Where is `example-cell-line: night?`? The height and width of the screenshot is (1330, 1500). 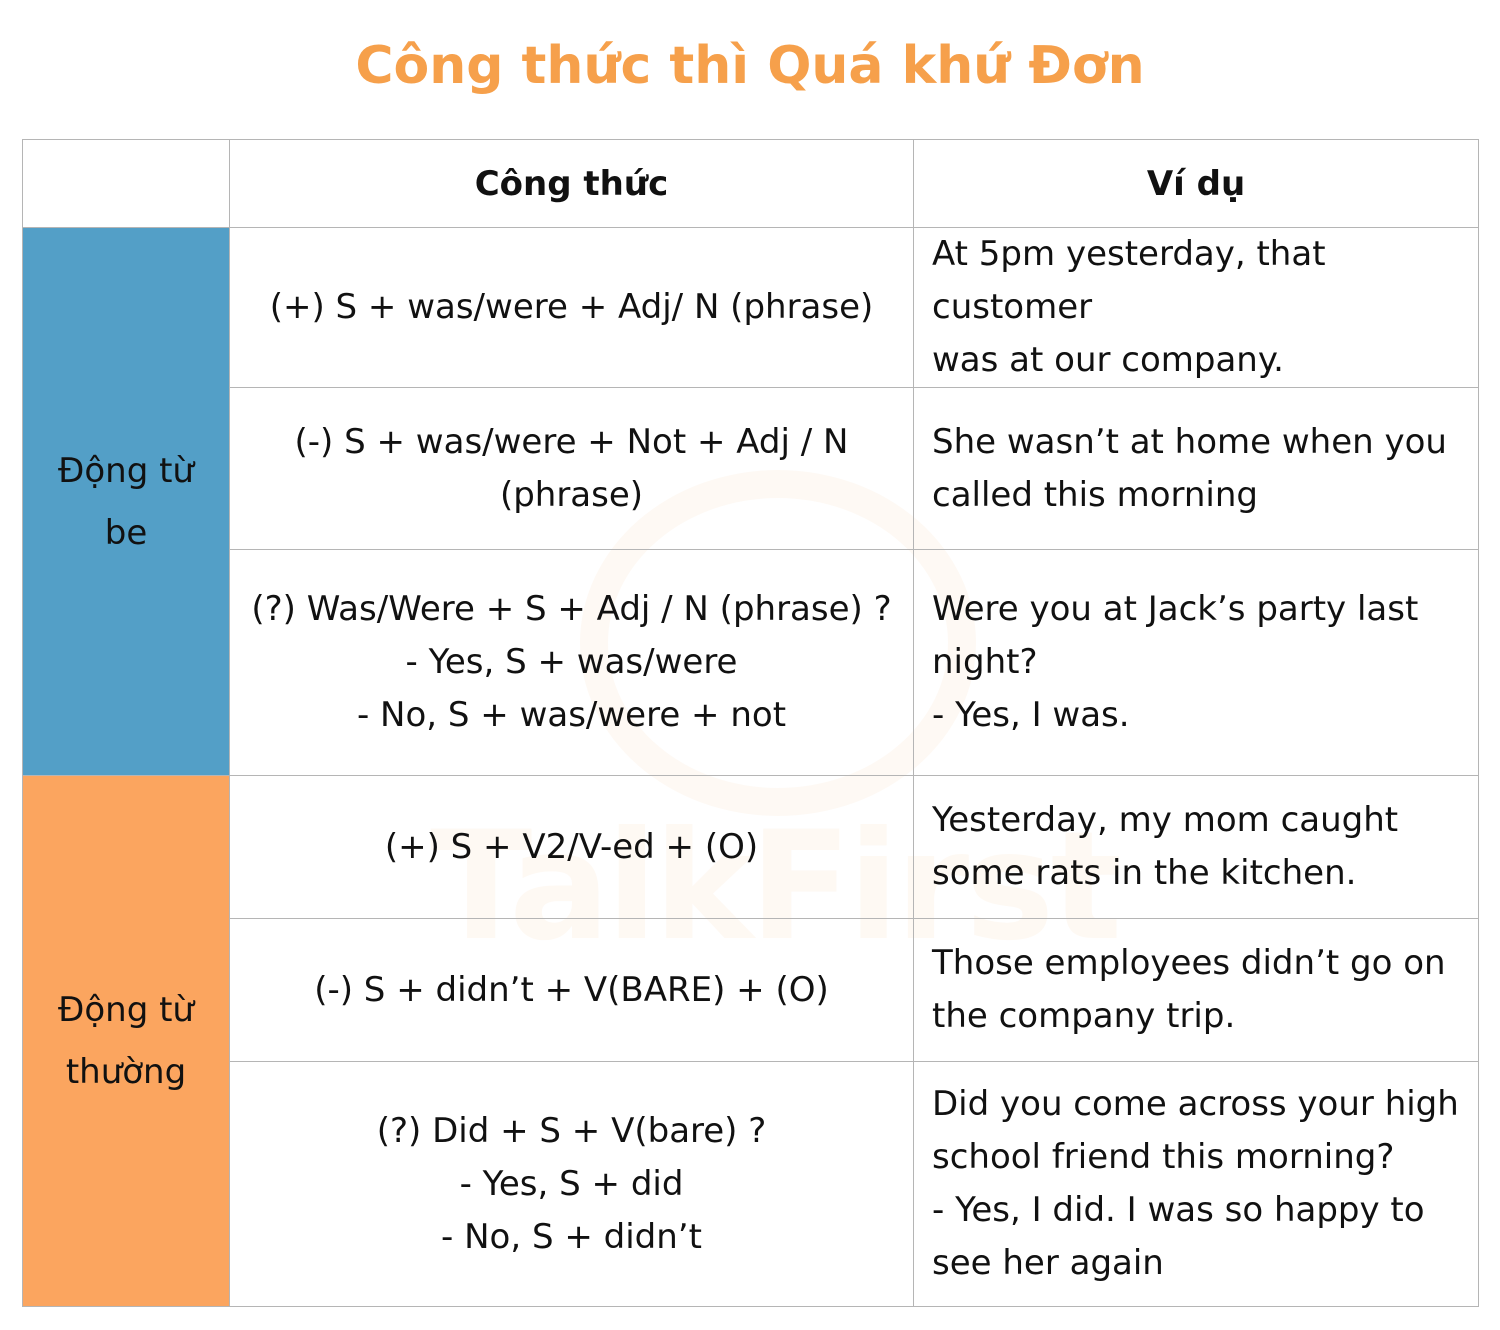
example-cell-line: night? is located at coordinates (985, 662).